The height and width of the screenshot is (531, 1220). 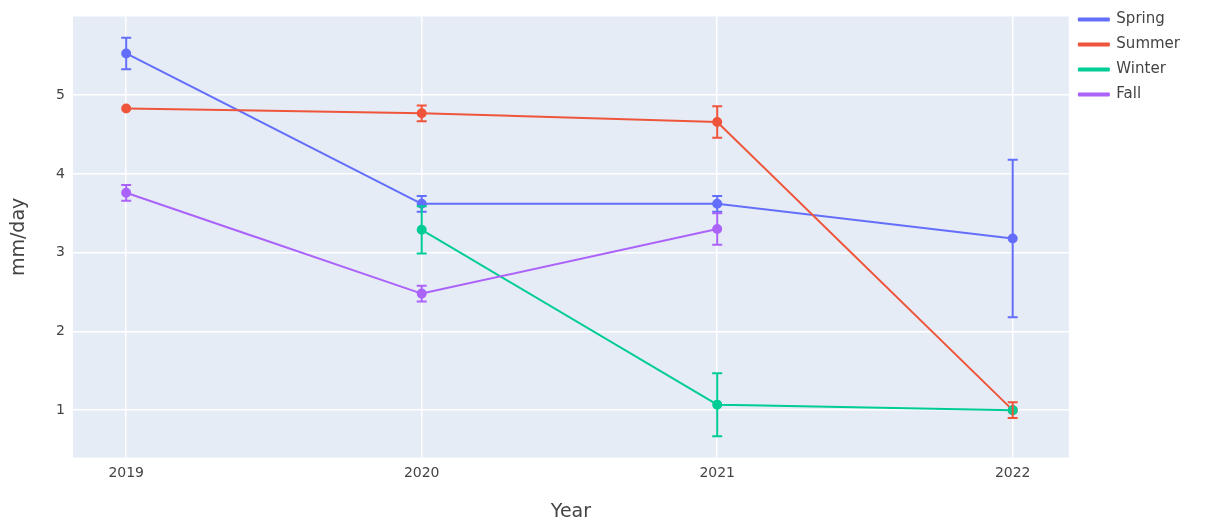 What do you see at coordinates (60, 93) in the screenshot?
I see `y-tick-label: 5` at bounding box center [60, 93].